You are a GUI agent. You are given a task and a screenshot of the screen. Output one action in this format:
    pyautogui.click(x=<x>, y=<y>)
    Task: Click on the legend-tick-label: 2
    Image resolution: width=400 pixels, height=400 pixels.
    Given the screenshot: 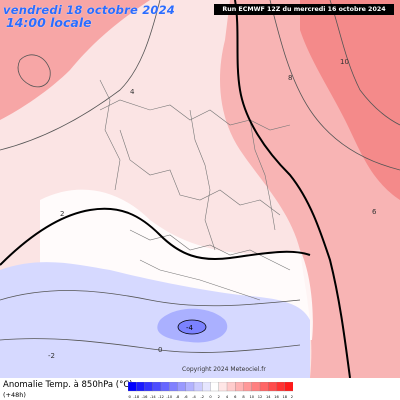 What is the action you would take?
    pyautogui.click(x=219, y=397)
    